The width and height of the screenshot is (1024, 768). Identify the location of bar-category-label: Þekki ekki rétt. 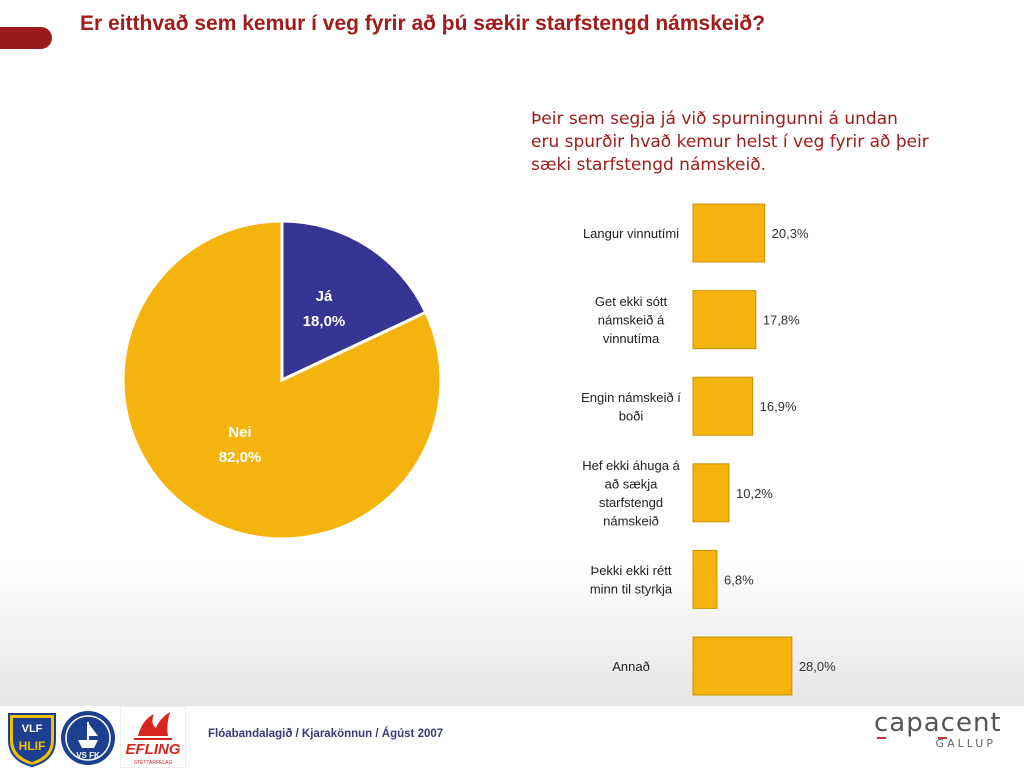
(631, 570).